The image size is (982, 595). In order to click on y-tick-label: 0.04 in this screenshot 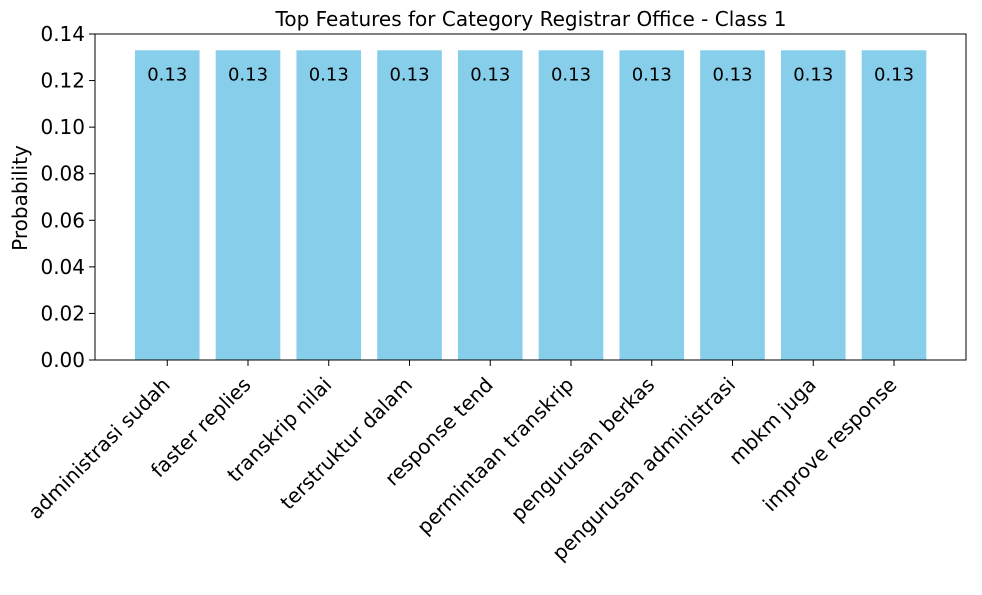, I will do `click(62, 267)`.